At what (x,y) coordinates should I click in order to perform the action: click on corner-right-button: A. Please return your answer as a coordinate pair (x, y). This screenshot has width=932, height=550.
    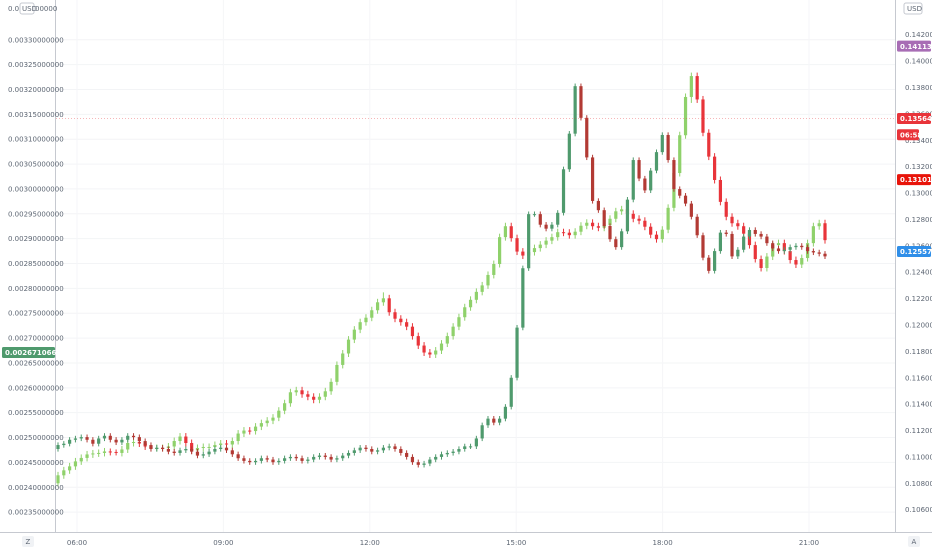
    Looking at the image, I should click on (914, 541).